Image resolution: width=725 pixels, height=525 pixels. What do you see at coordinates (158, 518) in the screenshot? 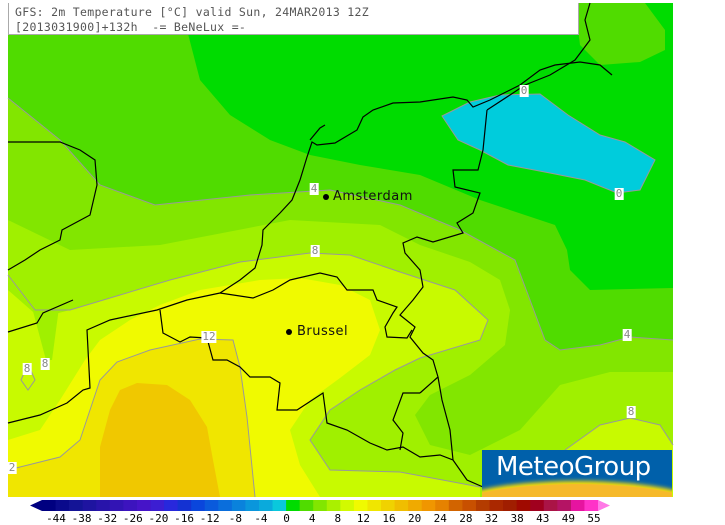
I see `colorbar-tick-label: -20` at bounding box center [158, 518].